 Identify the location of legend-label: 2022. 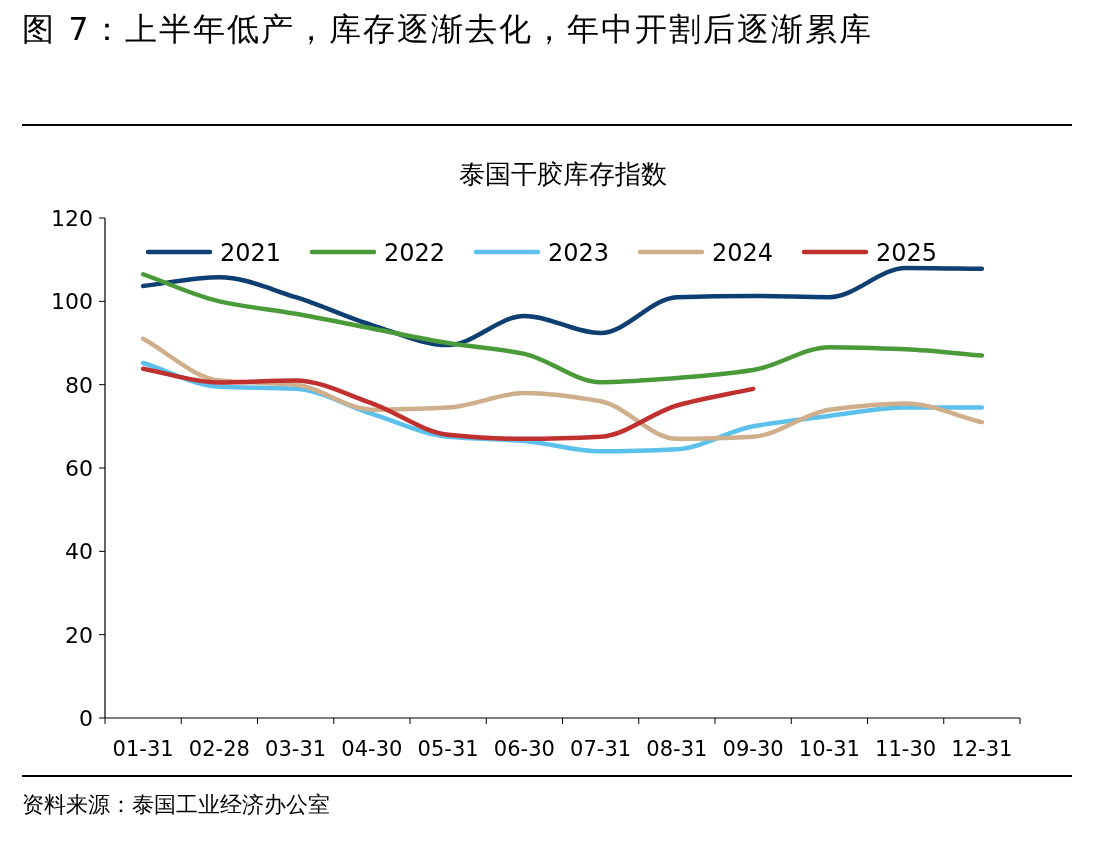
(415, 253).